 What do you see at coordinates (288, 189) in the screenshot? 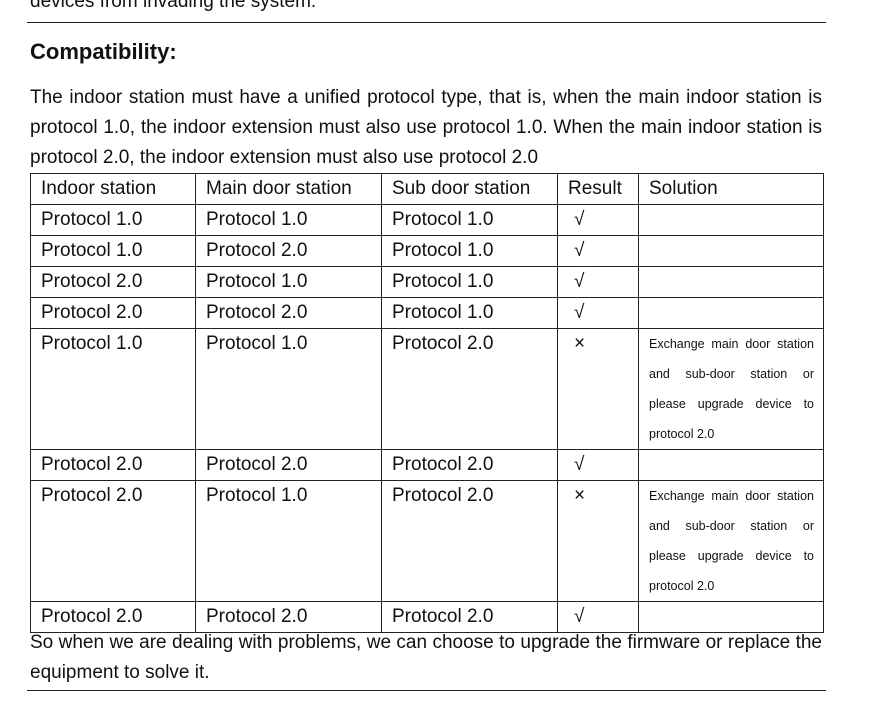
I see `header-main-door: Main door station` at bounding box center [288, 189].